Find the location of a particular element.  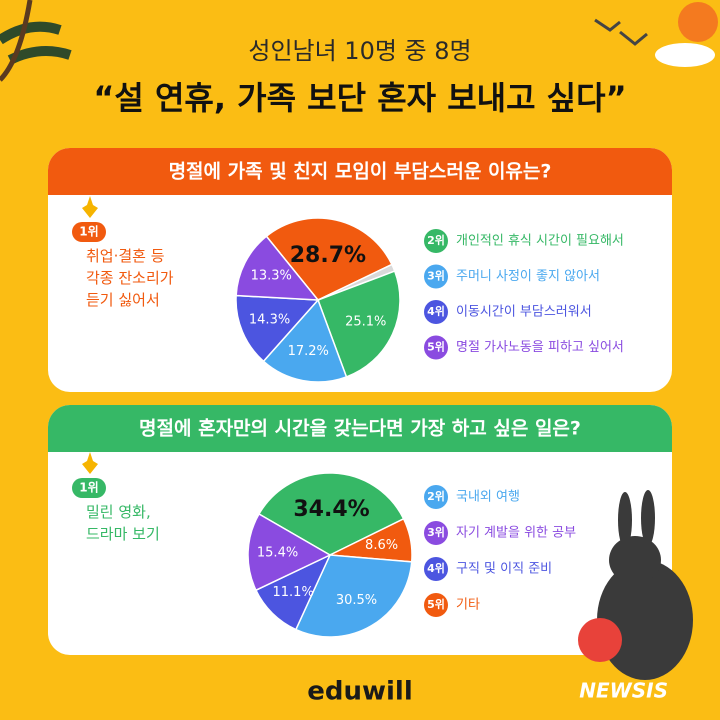

headline: “설 연휴, 가족 보단 혼자 보내고 싶다” is located at coordinates (359, 98).